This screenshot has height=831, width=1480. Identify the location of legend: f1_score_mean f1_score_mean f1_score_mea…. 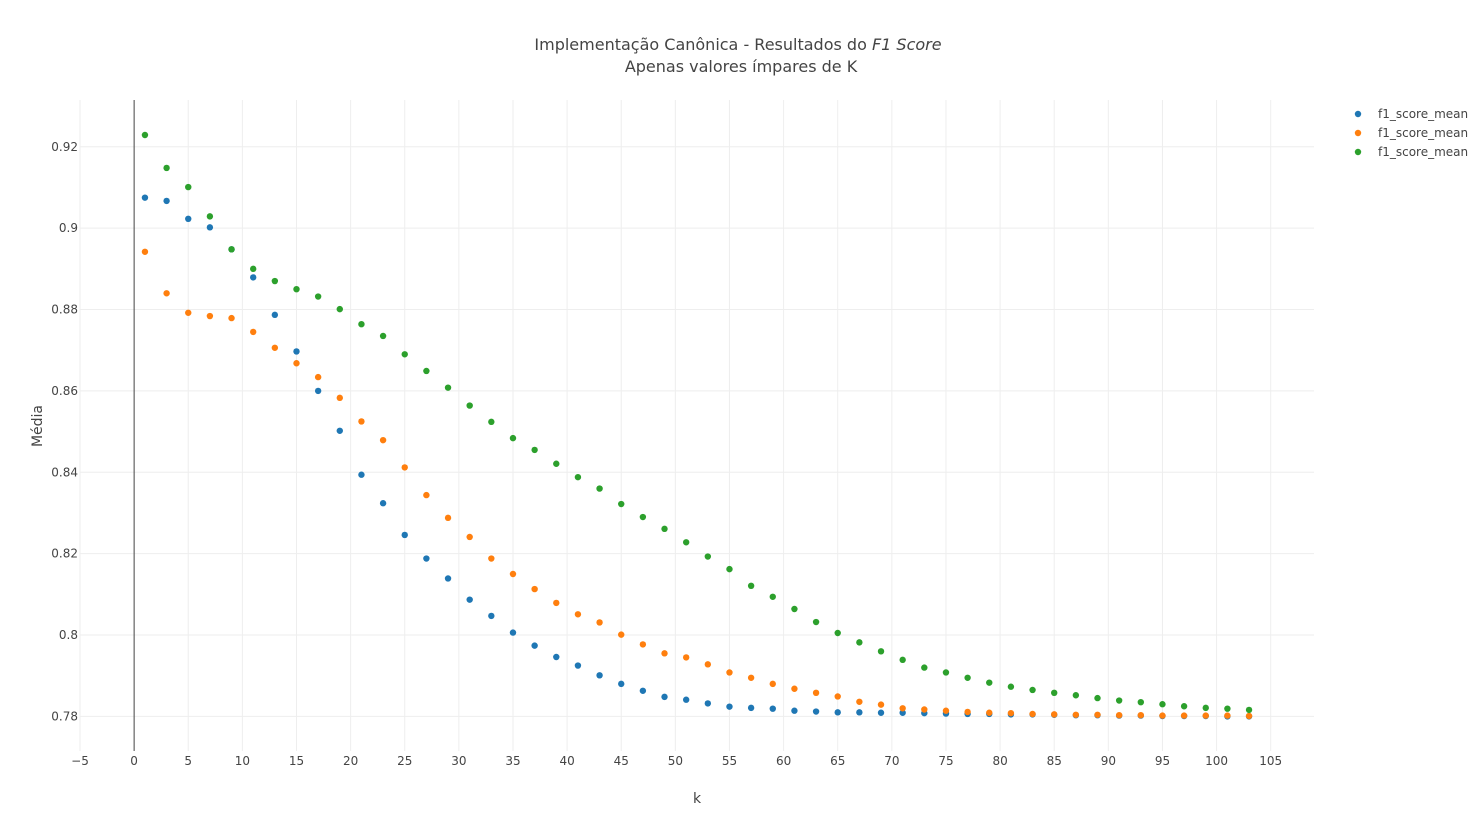
(1411, 133).